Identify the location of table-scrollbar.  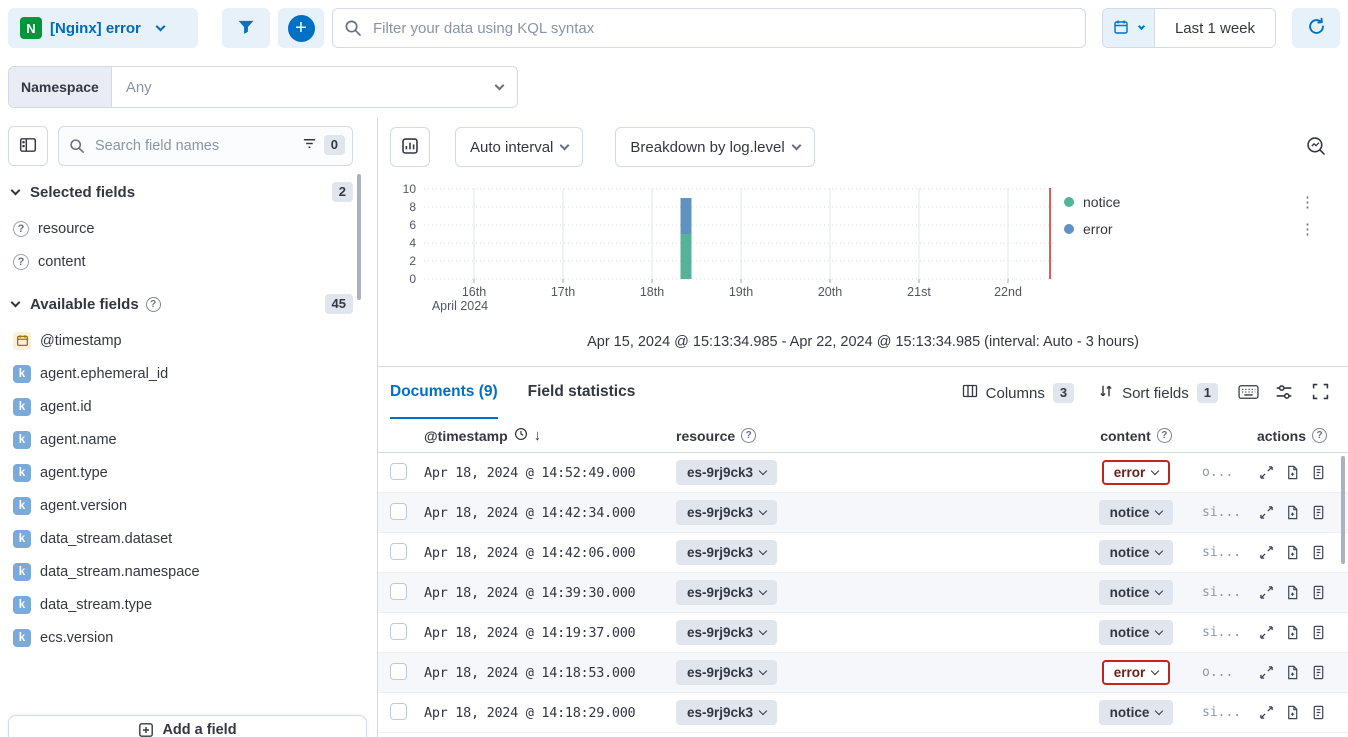
(1343, 510).